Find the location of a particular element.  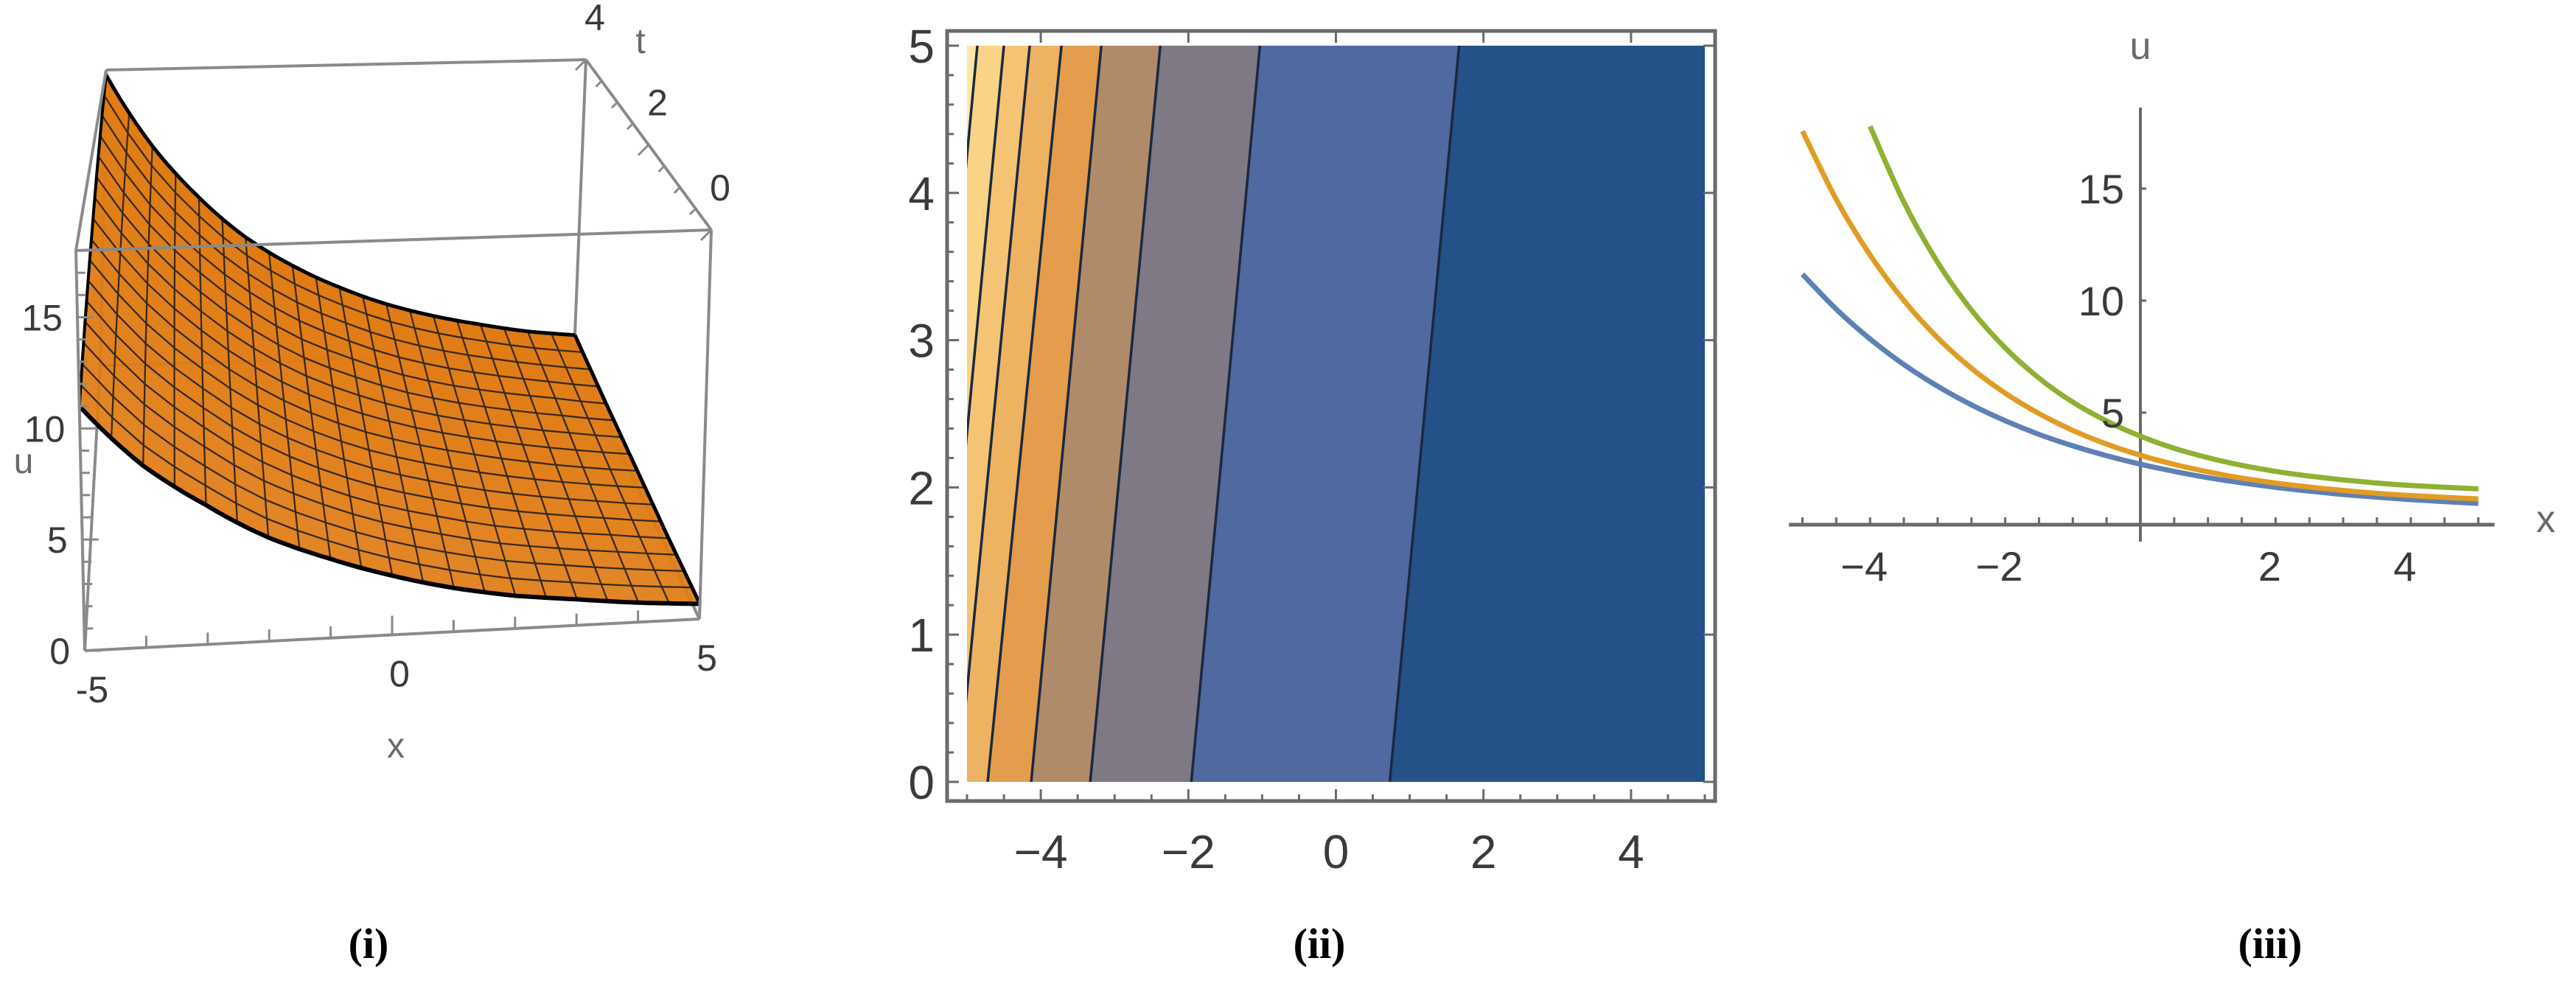

t-tick-label: 0 is located at coordinates (720, 188).